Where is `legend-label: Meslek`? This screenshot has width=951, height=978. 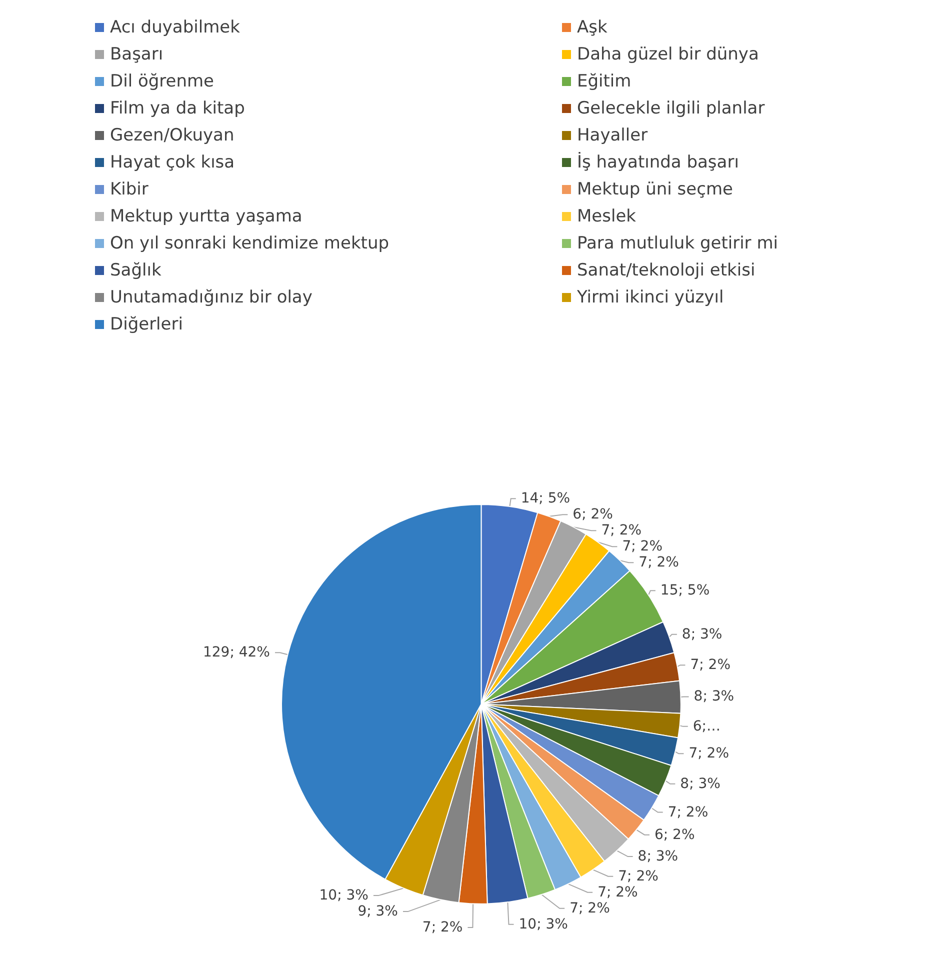 legend-label: Meslek is located at coordinates (606, 216).